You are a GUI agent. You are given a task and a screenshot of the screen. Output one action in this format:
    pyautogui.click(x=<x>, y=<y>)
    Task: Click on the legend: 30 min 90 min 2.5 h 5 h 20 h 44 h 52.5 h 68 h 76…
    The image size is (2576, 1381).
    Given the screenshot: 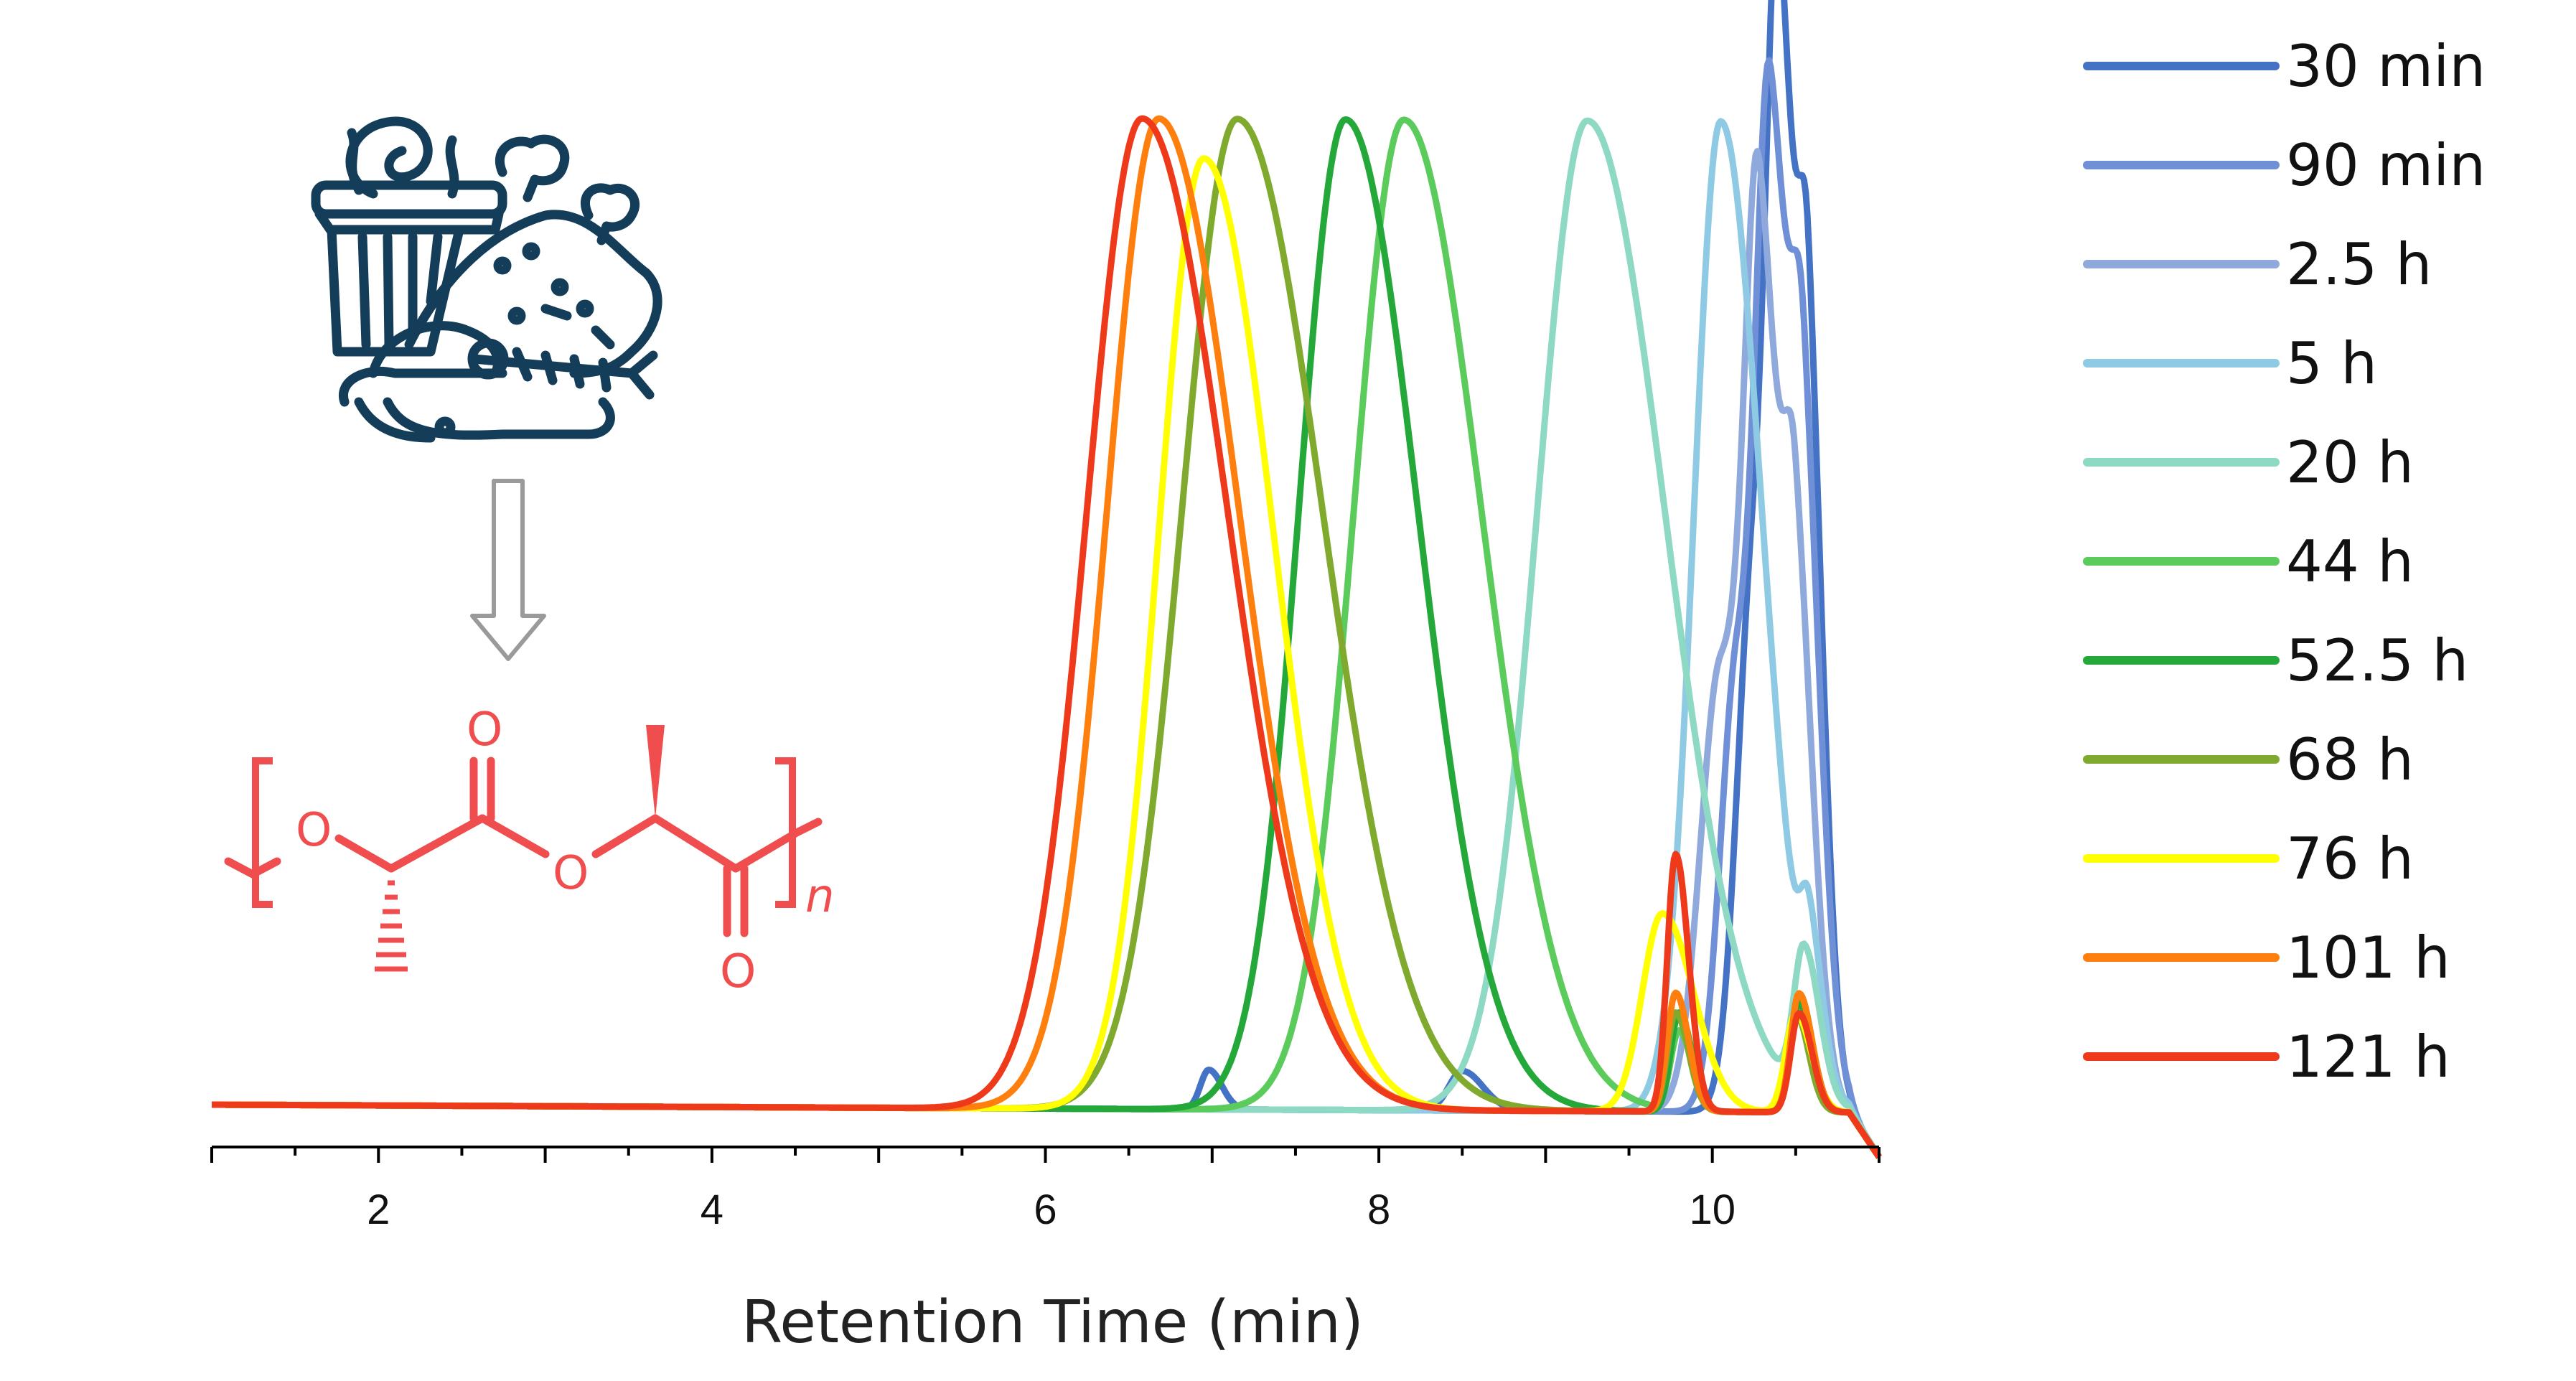 What is the action you would take?
    pyautogui.click(x=2285, y=561)
    